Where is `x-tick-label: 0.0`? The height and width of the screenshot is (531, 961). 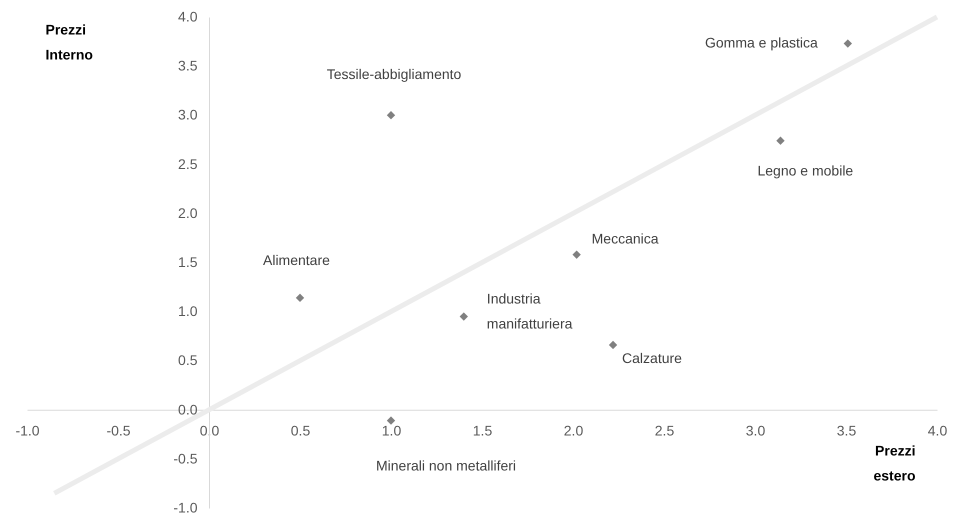
x-tick-label: 0.0 is located at coordinates (210, 430).